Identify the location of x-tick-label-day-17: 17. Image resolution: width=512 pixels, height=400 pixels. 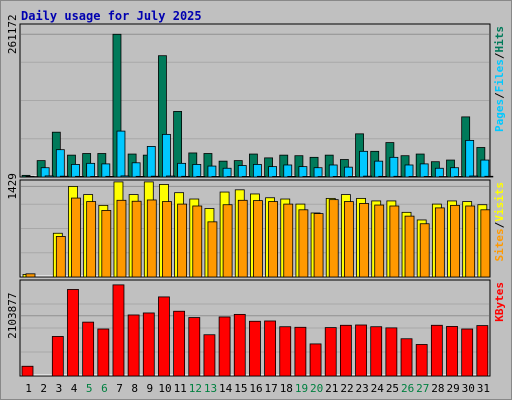
(271, 388).